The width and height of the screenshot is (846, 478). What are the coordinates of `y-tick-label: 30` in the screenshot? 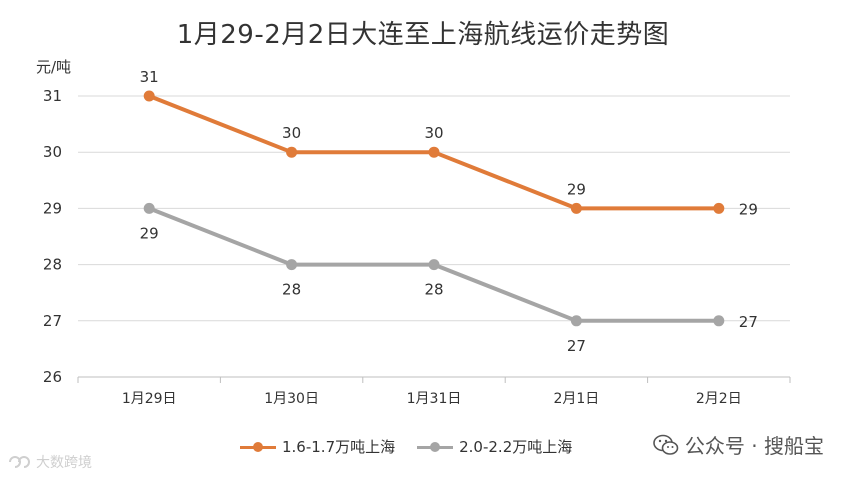 It's located at (52, 152).